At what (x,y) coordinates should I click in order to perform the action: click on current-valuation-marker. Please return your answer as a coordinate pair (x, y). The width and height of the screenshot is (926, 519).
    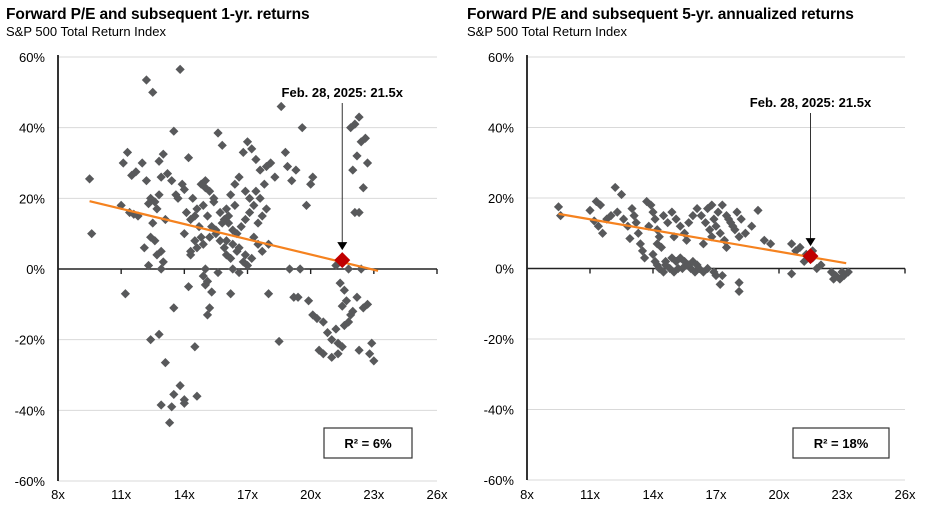
    Looking at the image, I should click on (342, 260).